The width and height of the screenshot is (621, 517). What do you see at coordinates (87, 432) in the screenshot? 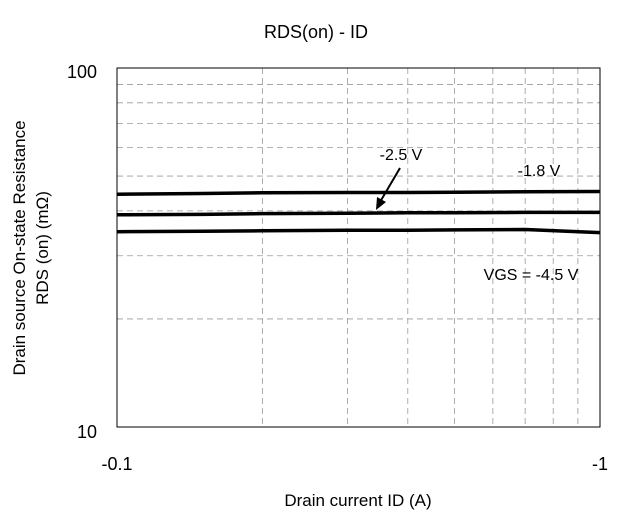
I see `y-tick-label-10: 10` at bounding box center [87, 432].